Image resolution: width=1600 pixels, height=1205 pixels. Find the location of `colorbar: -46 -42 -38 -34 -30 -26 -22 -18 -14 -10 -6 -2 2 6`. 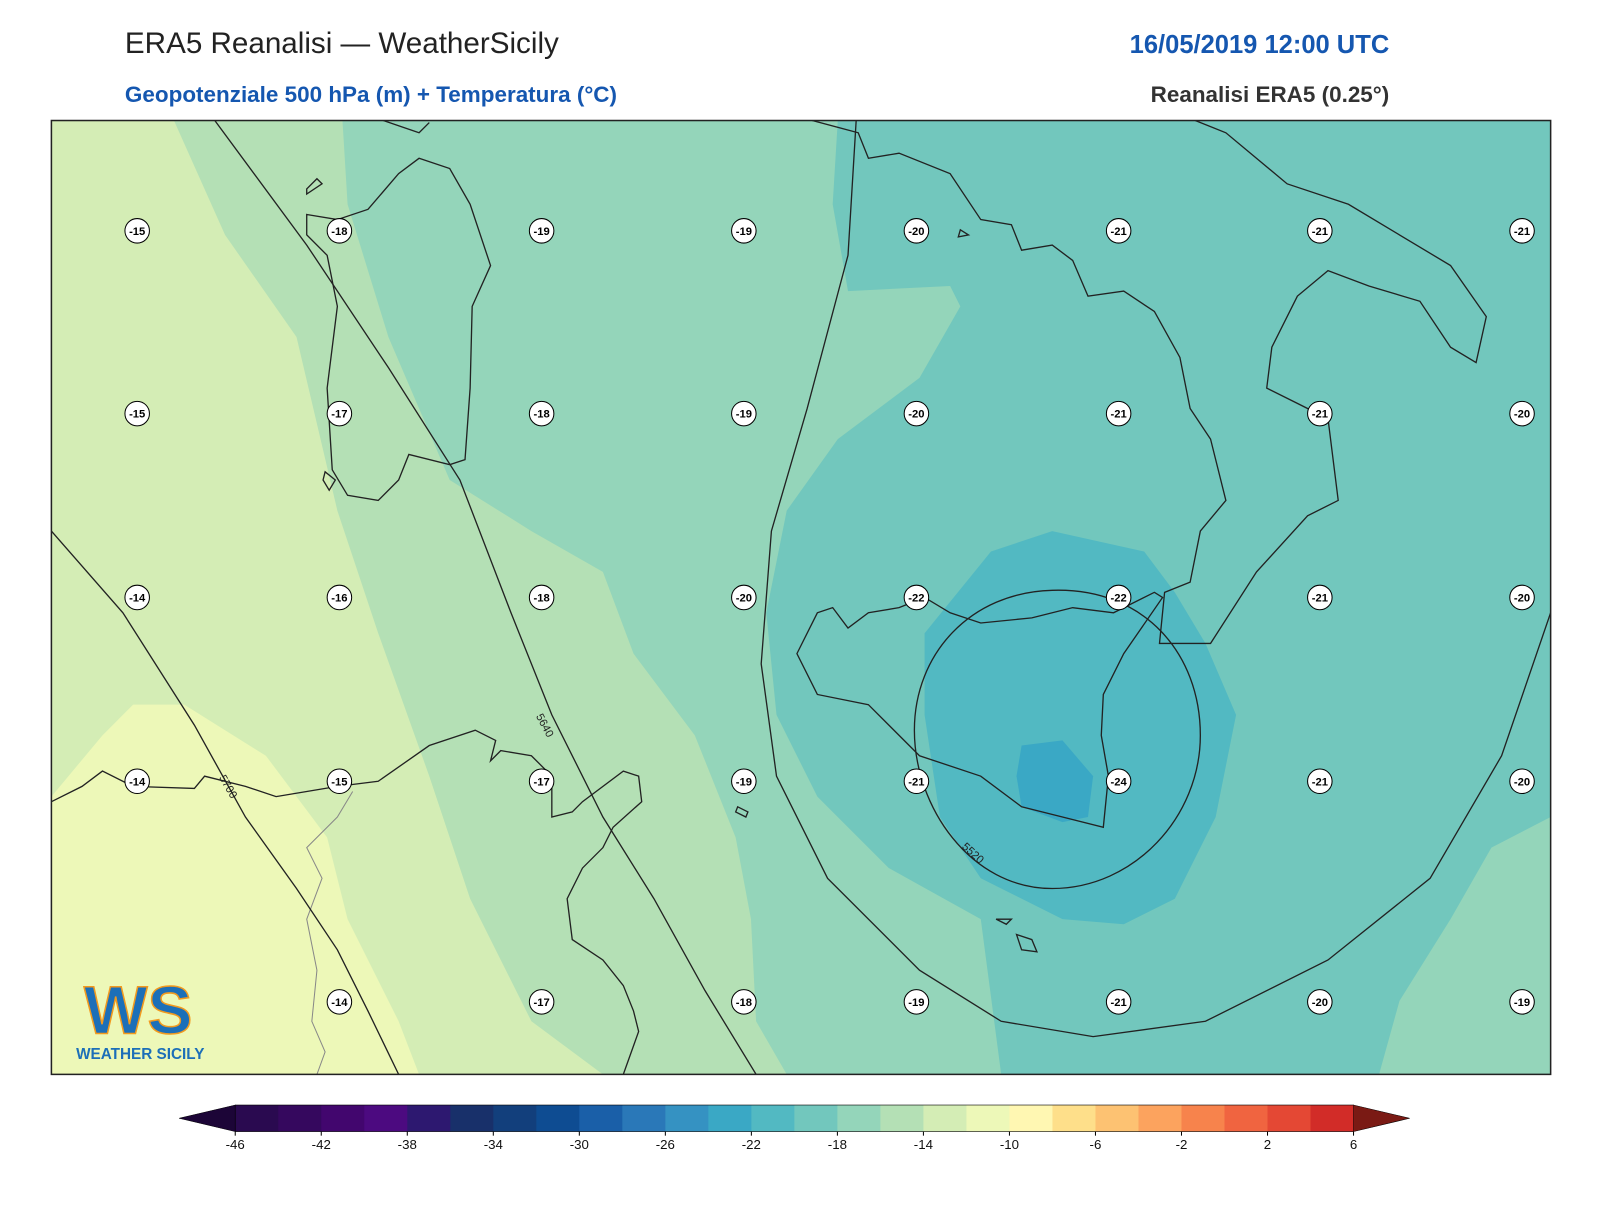

colorbar: -46 -42 -38 -34 -30 -26 -22 -18 -14 -10 -6 -2 2 6 is located at coordinates (794, 1128).